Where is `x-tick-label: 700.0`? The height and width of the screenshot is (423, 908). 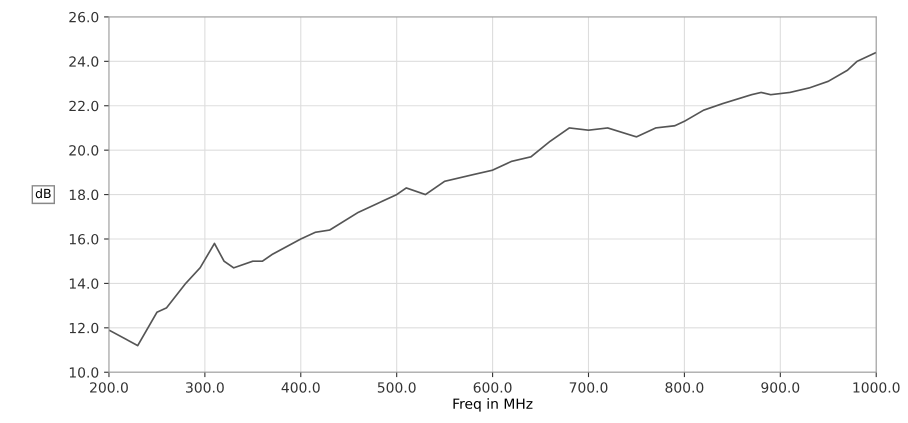
x-tick-label: 700.0 is located at coordinates (589, 387).